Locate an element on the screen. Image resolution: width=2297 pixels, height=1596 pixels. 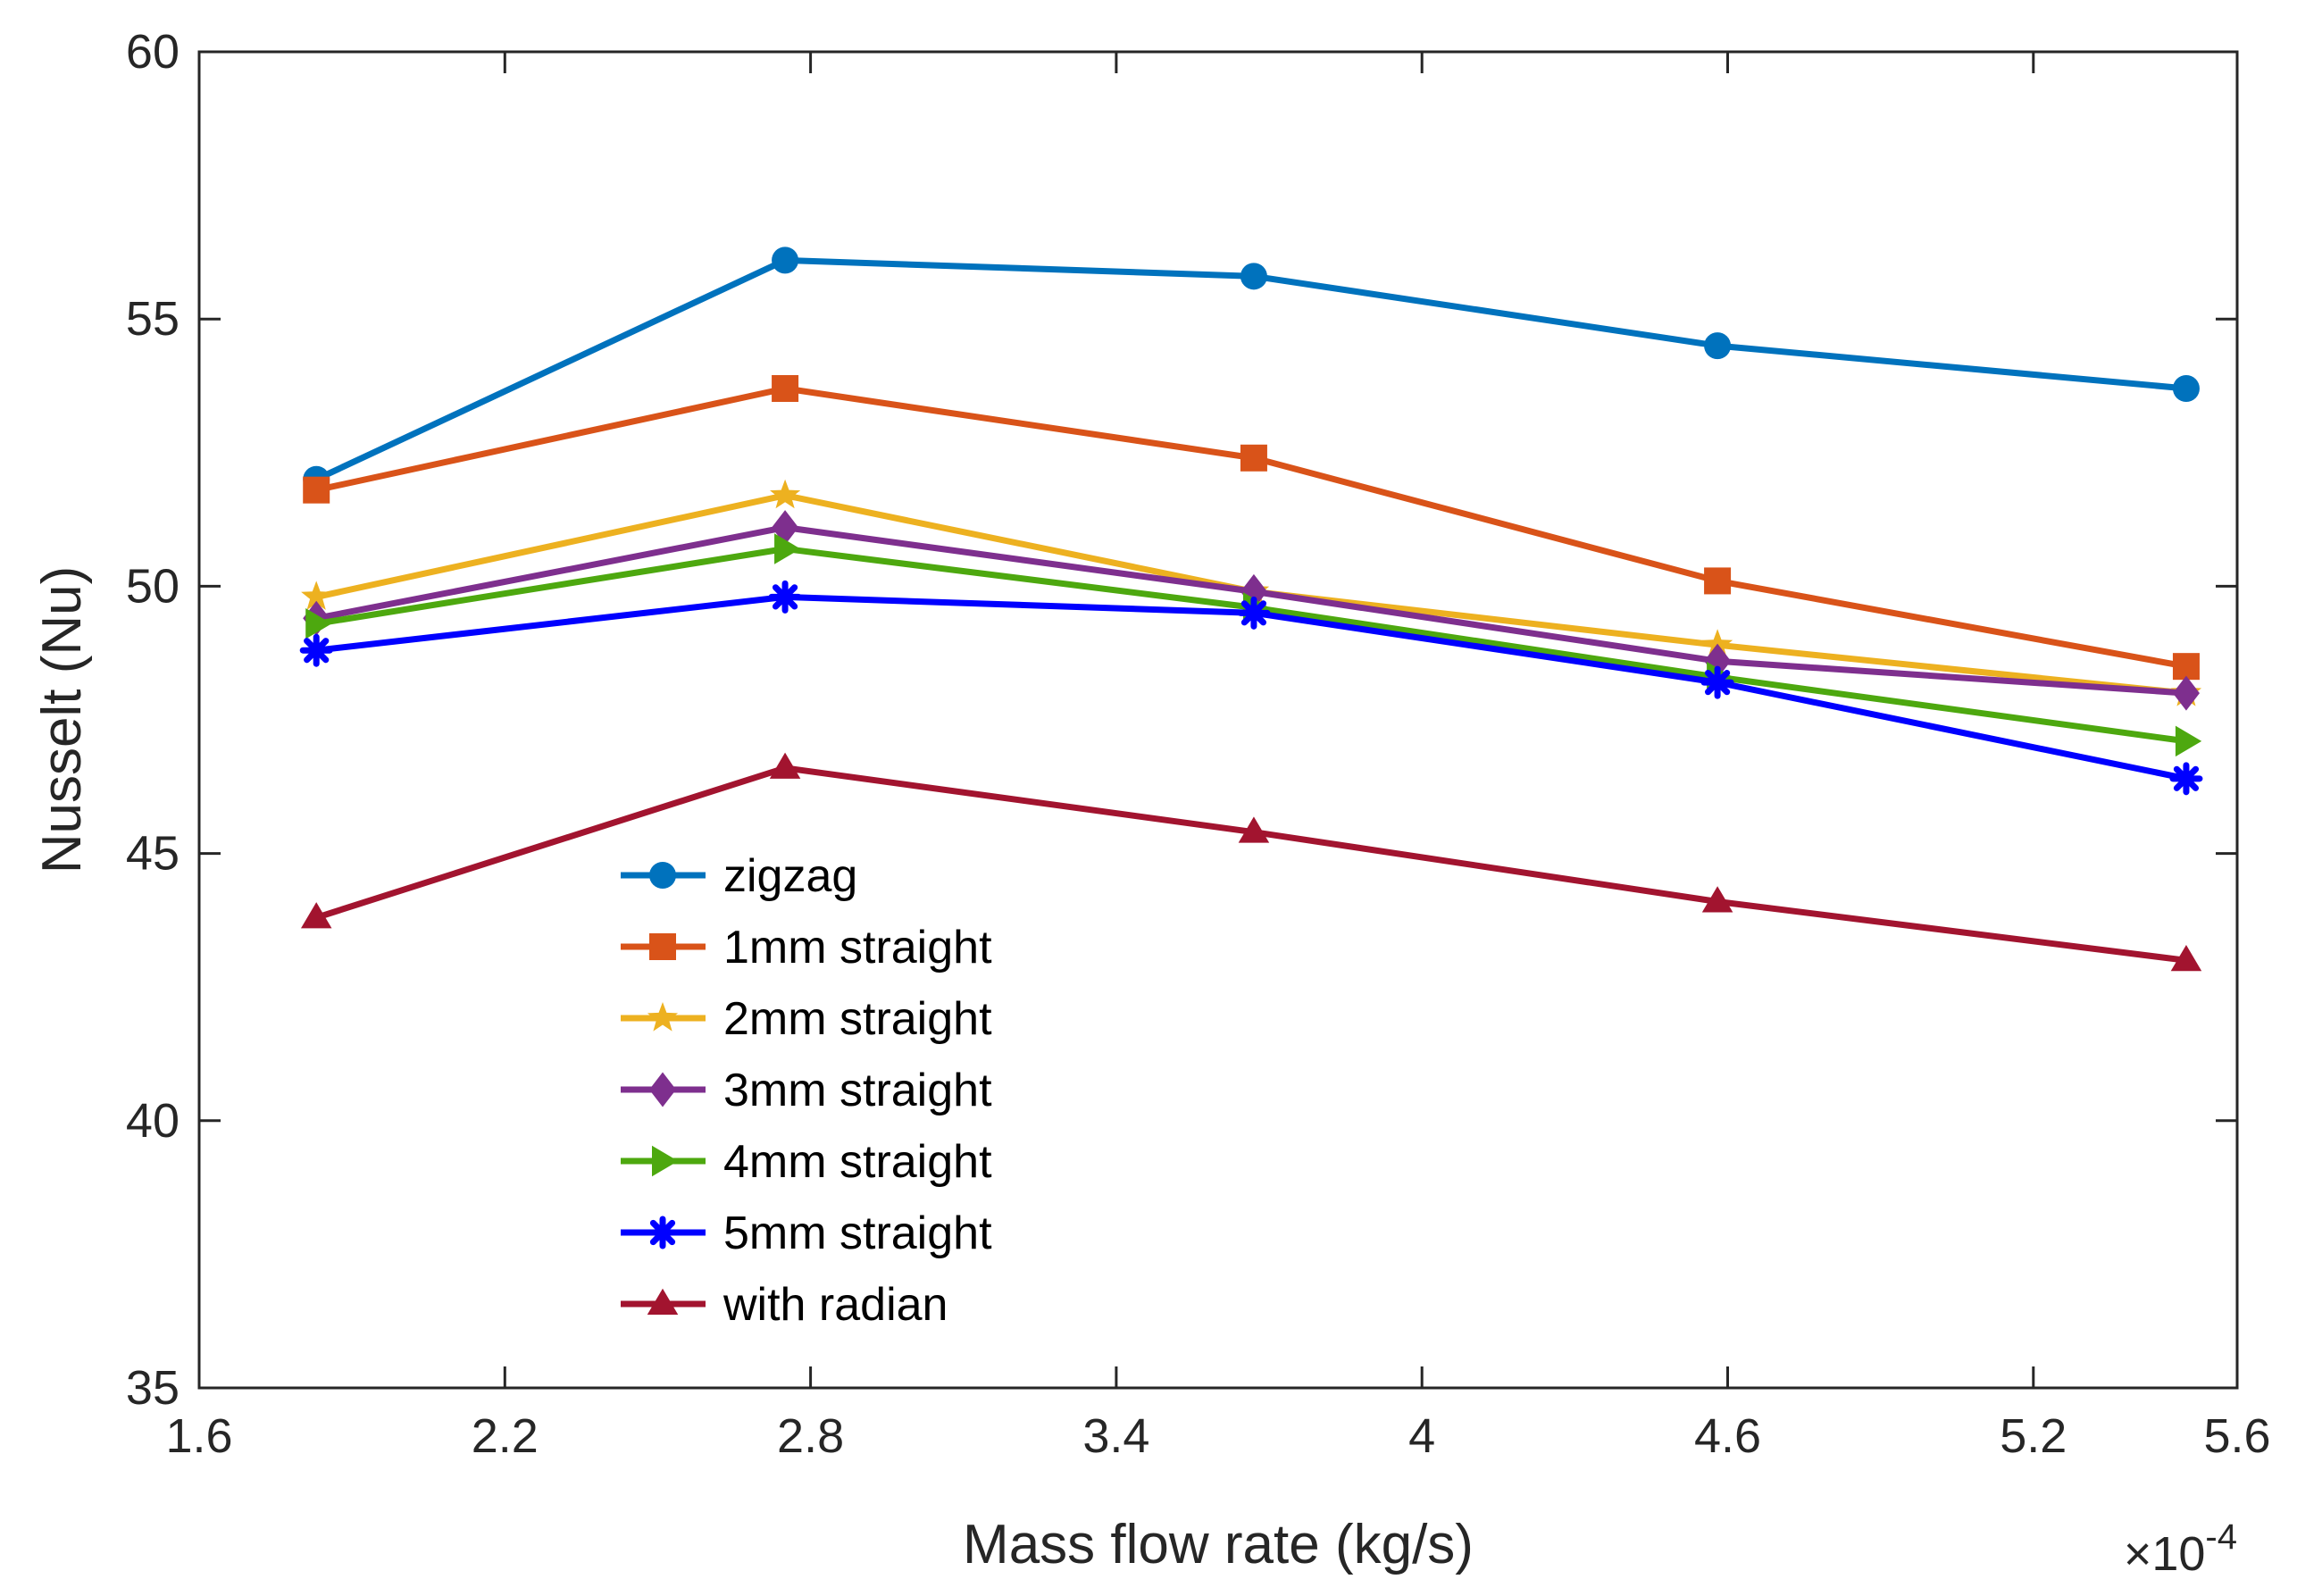
series-with-radian is located at coordinates (1251, 862).